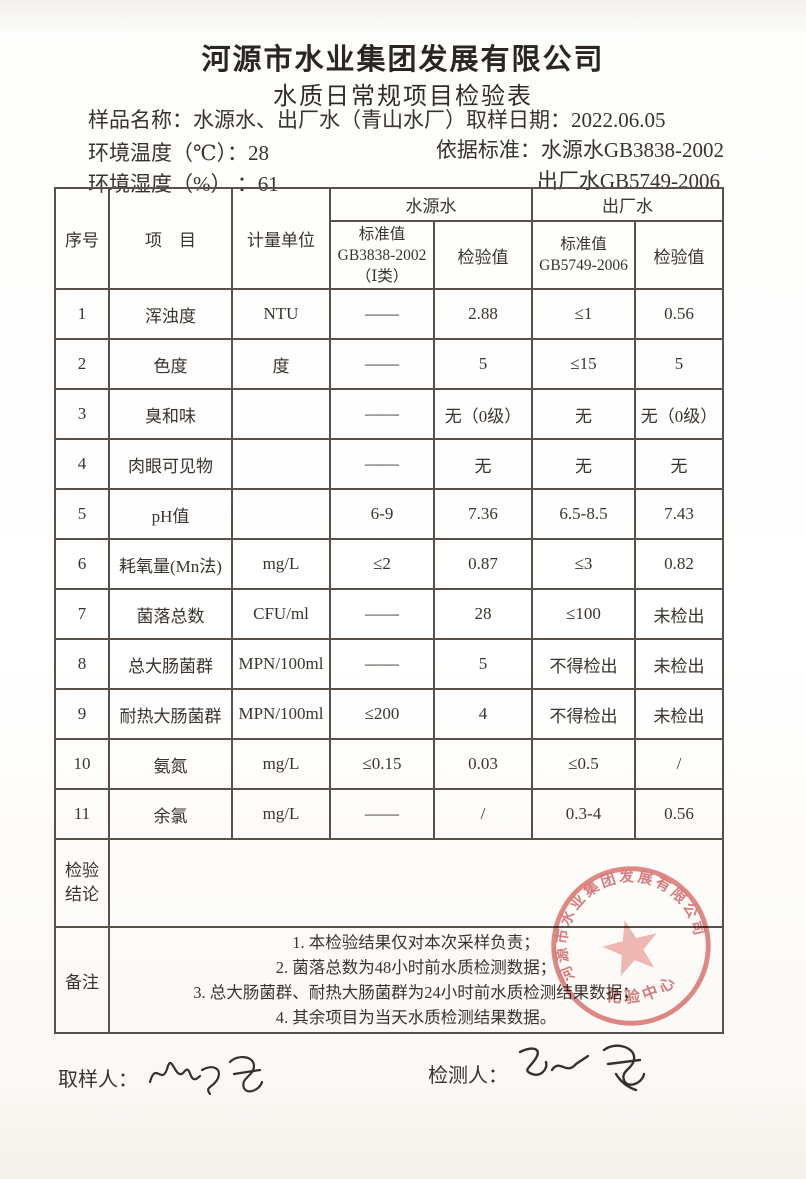  I want to click on table-row: 6 耗氧量(Mn法) mg/L ≤2 0.87 ≤3 0.82, so click(389, 564).